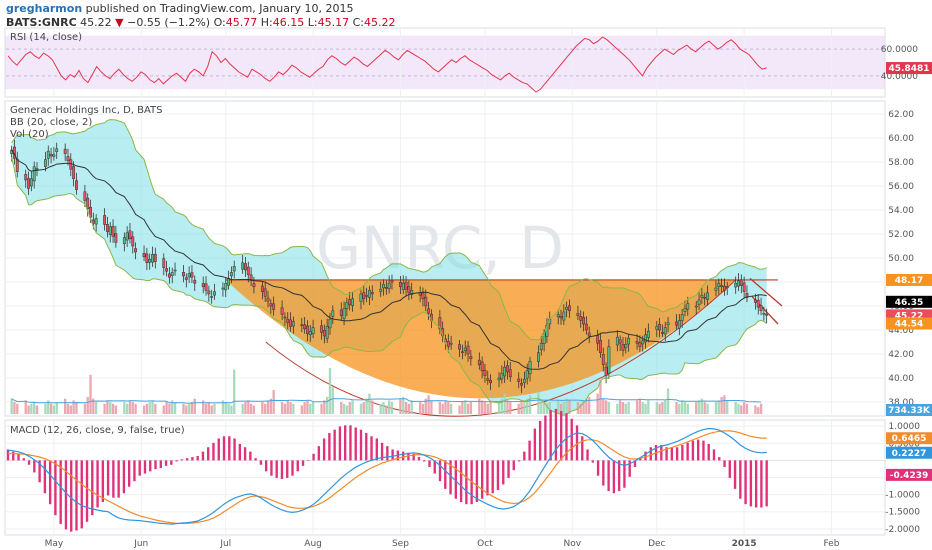 The height and width of the screenshot is (550, 932). I want to click on symbol: BATS:GNRC, so click(41, 22).